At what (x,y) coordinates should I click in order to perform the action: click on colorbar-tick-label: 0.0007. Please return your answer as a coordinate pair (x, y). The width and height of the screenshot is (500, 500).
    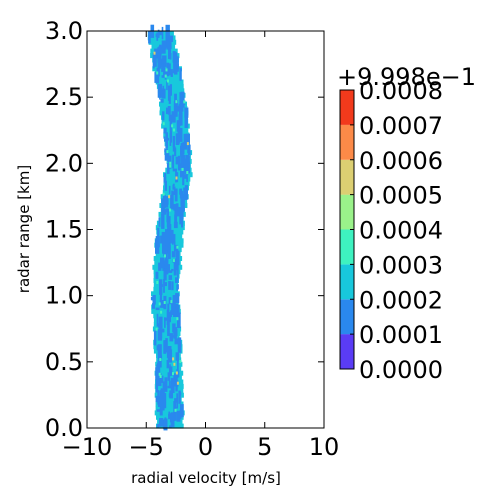
    Looking at the image, I should click on (401, 126).